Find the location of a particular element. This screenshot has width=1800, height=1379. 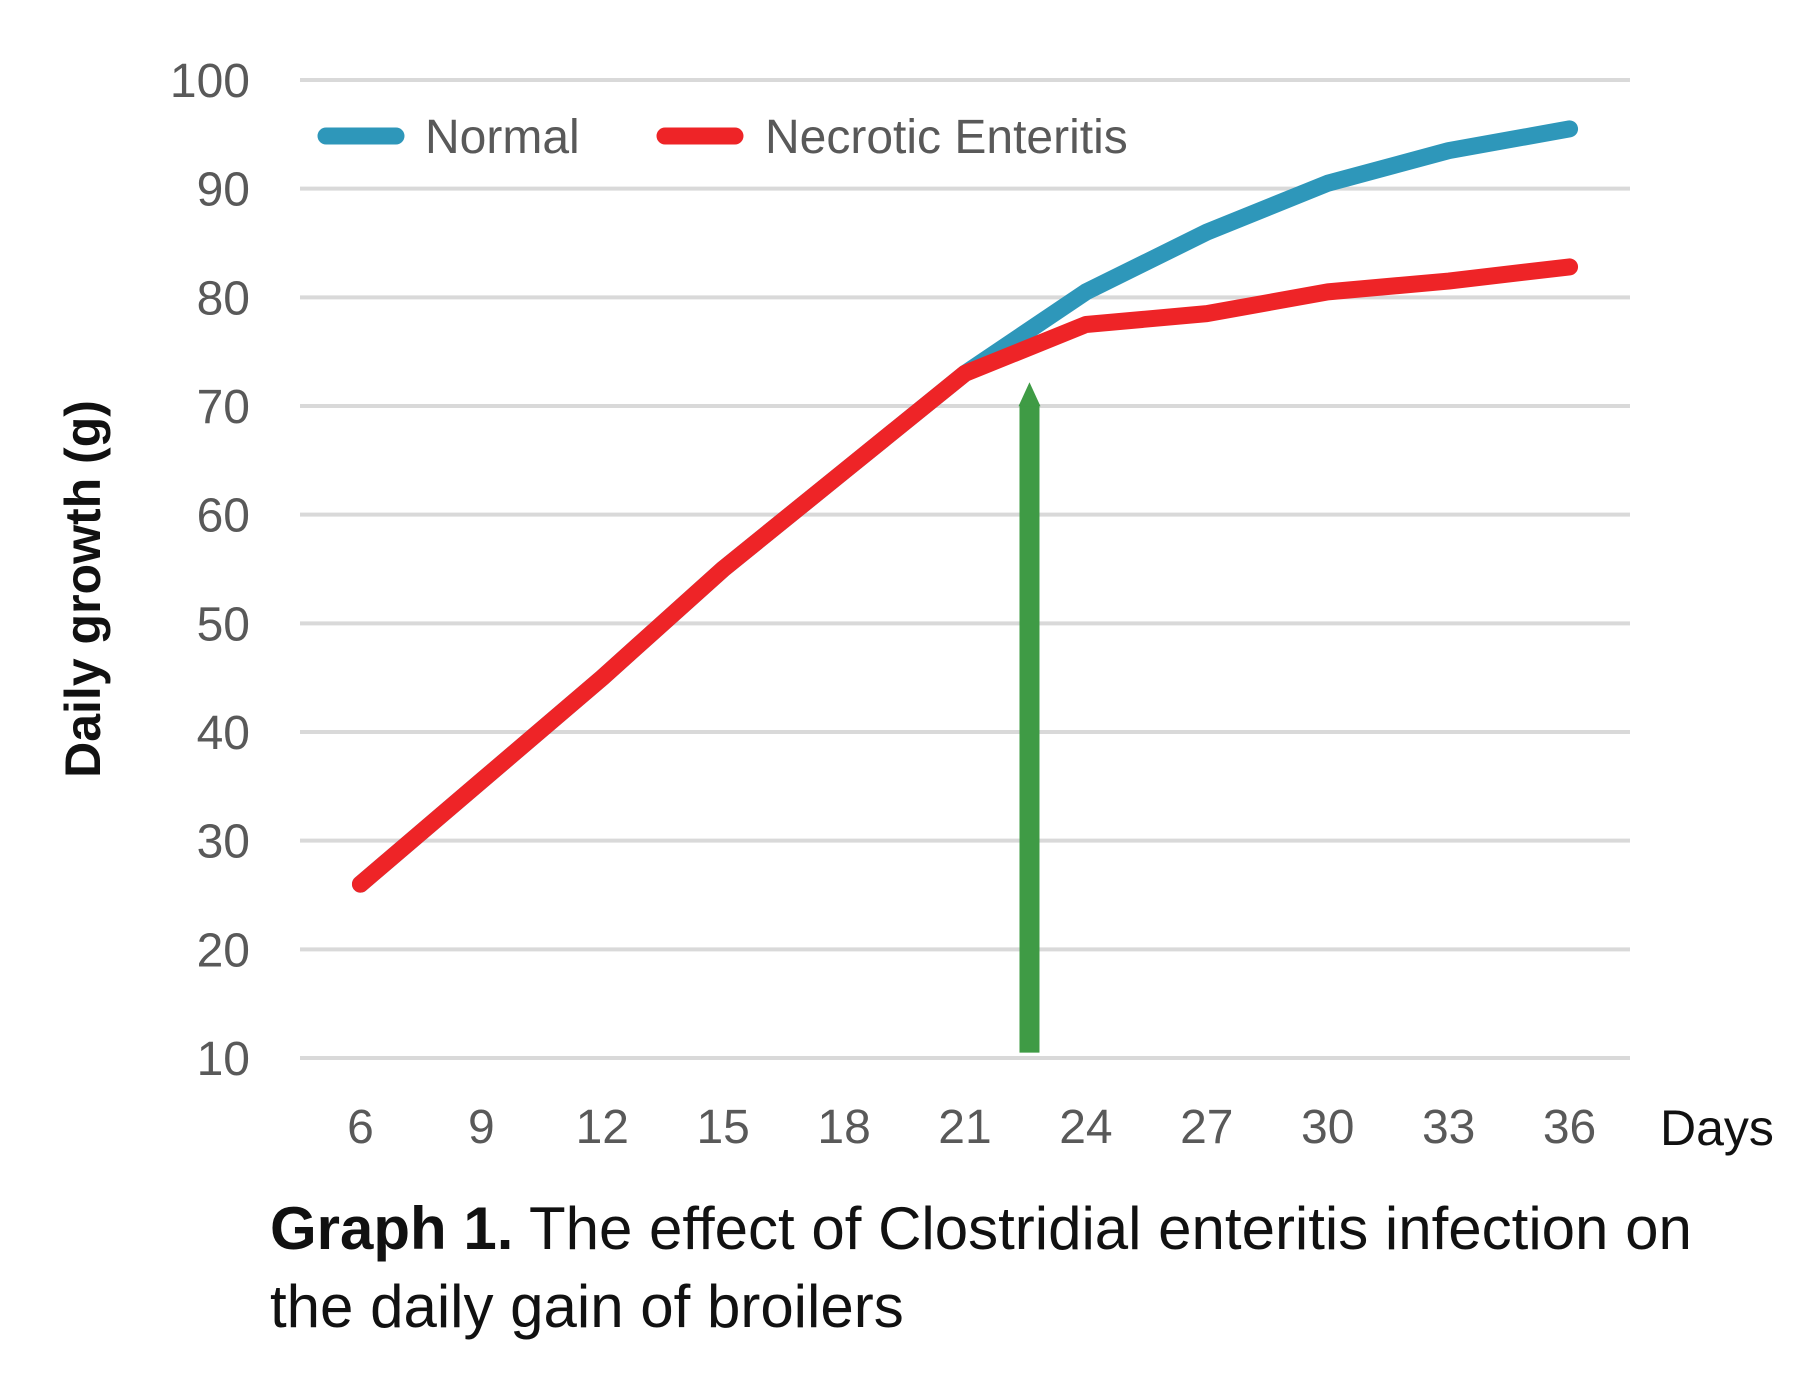

y-tick-label: 90 is located at coordinates (223, 190).